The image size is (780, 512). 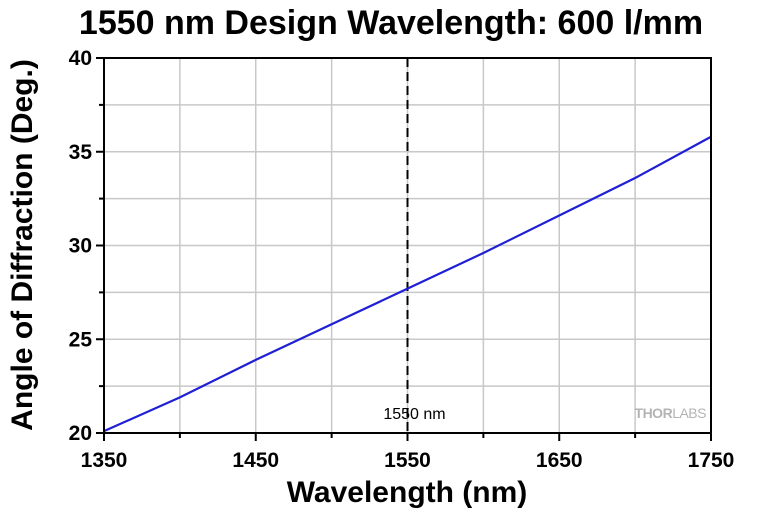 I want to click on design-wavelength-label: 1550 nm, so click(x=414, y=414).